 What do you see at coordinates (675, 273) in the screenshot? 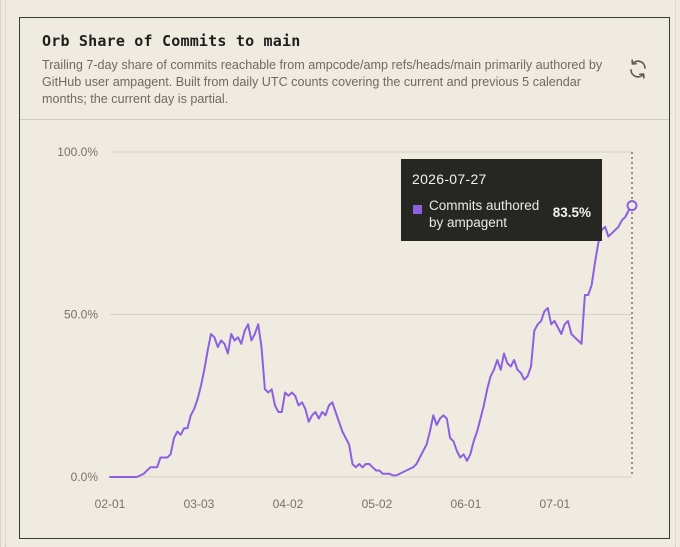
I see `right-guide-dots` at bounding box center [675, 273].